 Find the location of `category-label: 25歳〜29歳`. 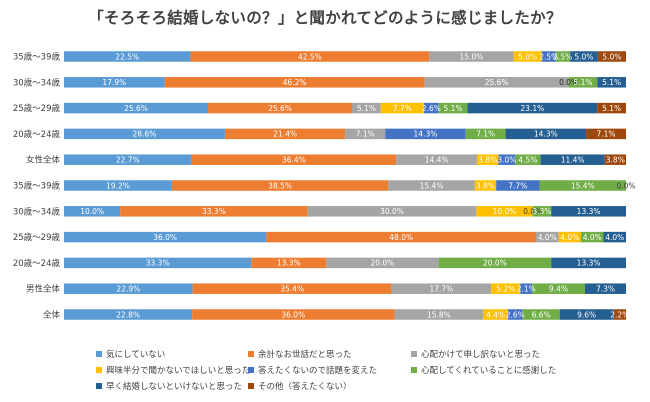

category-label: 25歳〜29歳 is located at coordinates (37, 237).